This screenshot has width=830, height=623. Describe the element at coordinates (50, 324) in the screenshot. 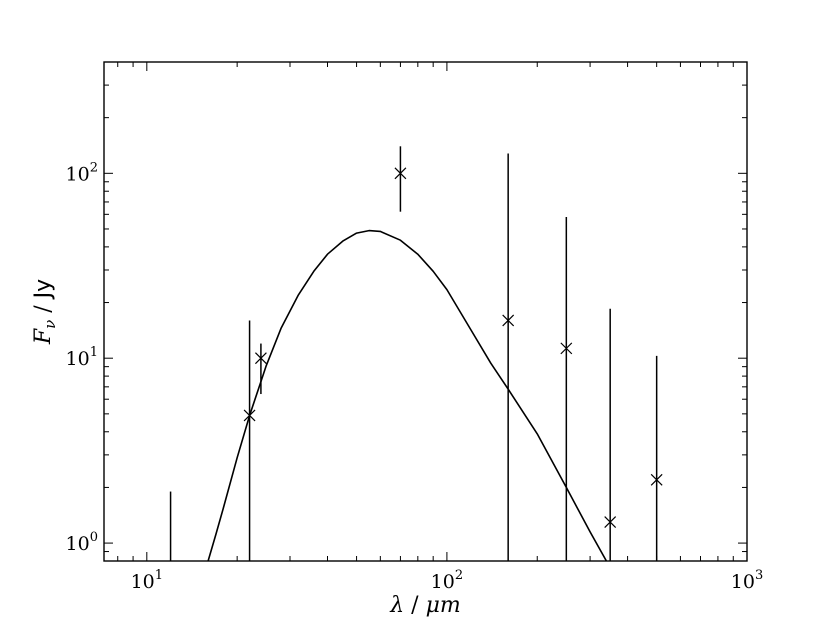

I see `y-axis-label-subscript: ν` at that location.